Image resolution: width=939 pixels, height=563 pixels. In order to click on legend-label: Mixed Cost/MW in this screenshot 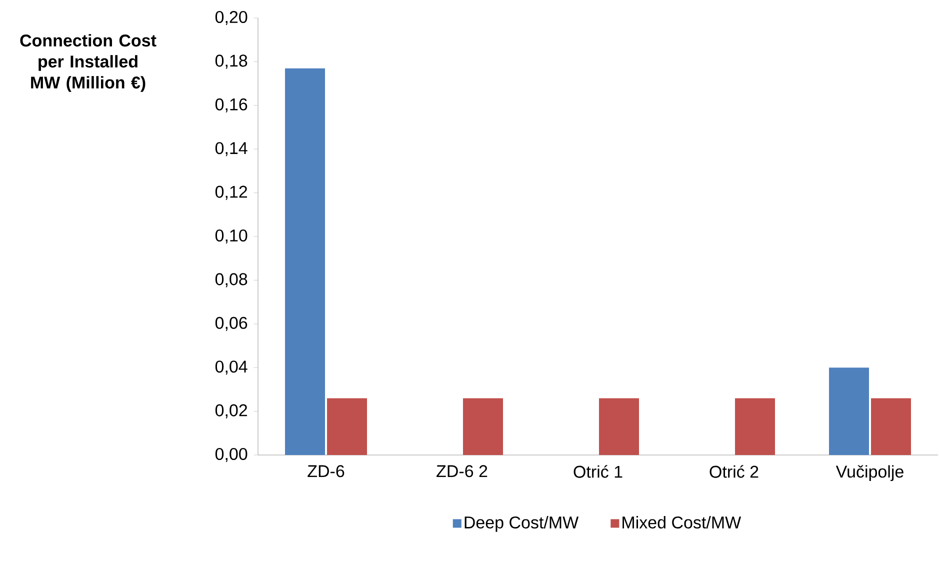, I will do `click(682, 522)`.